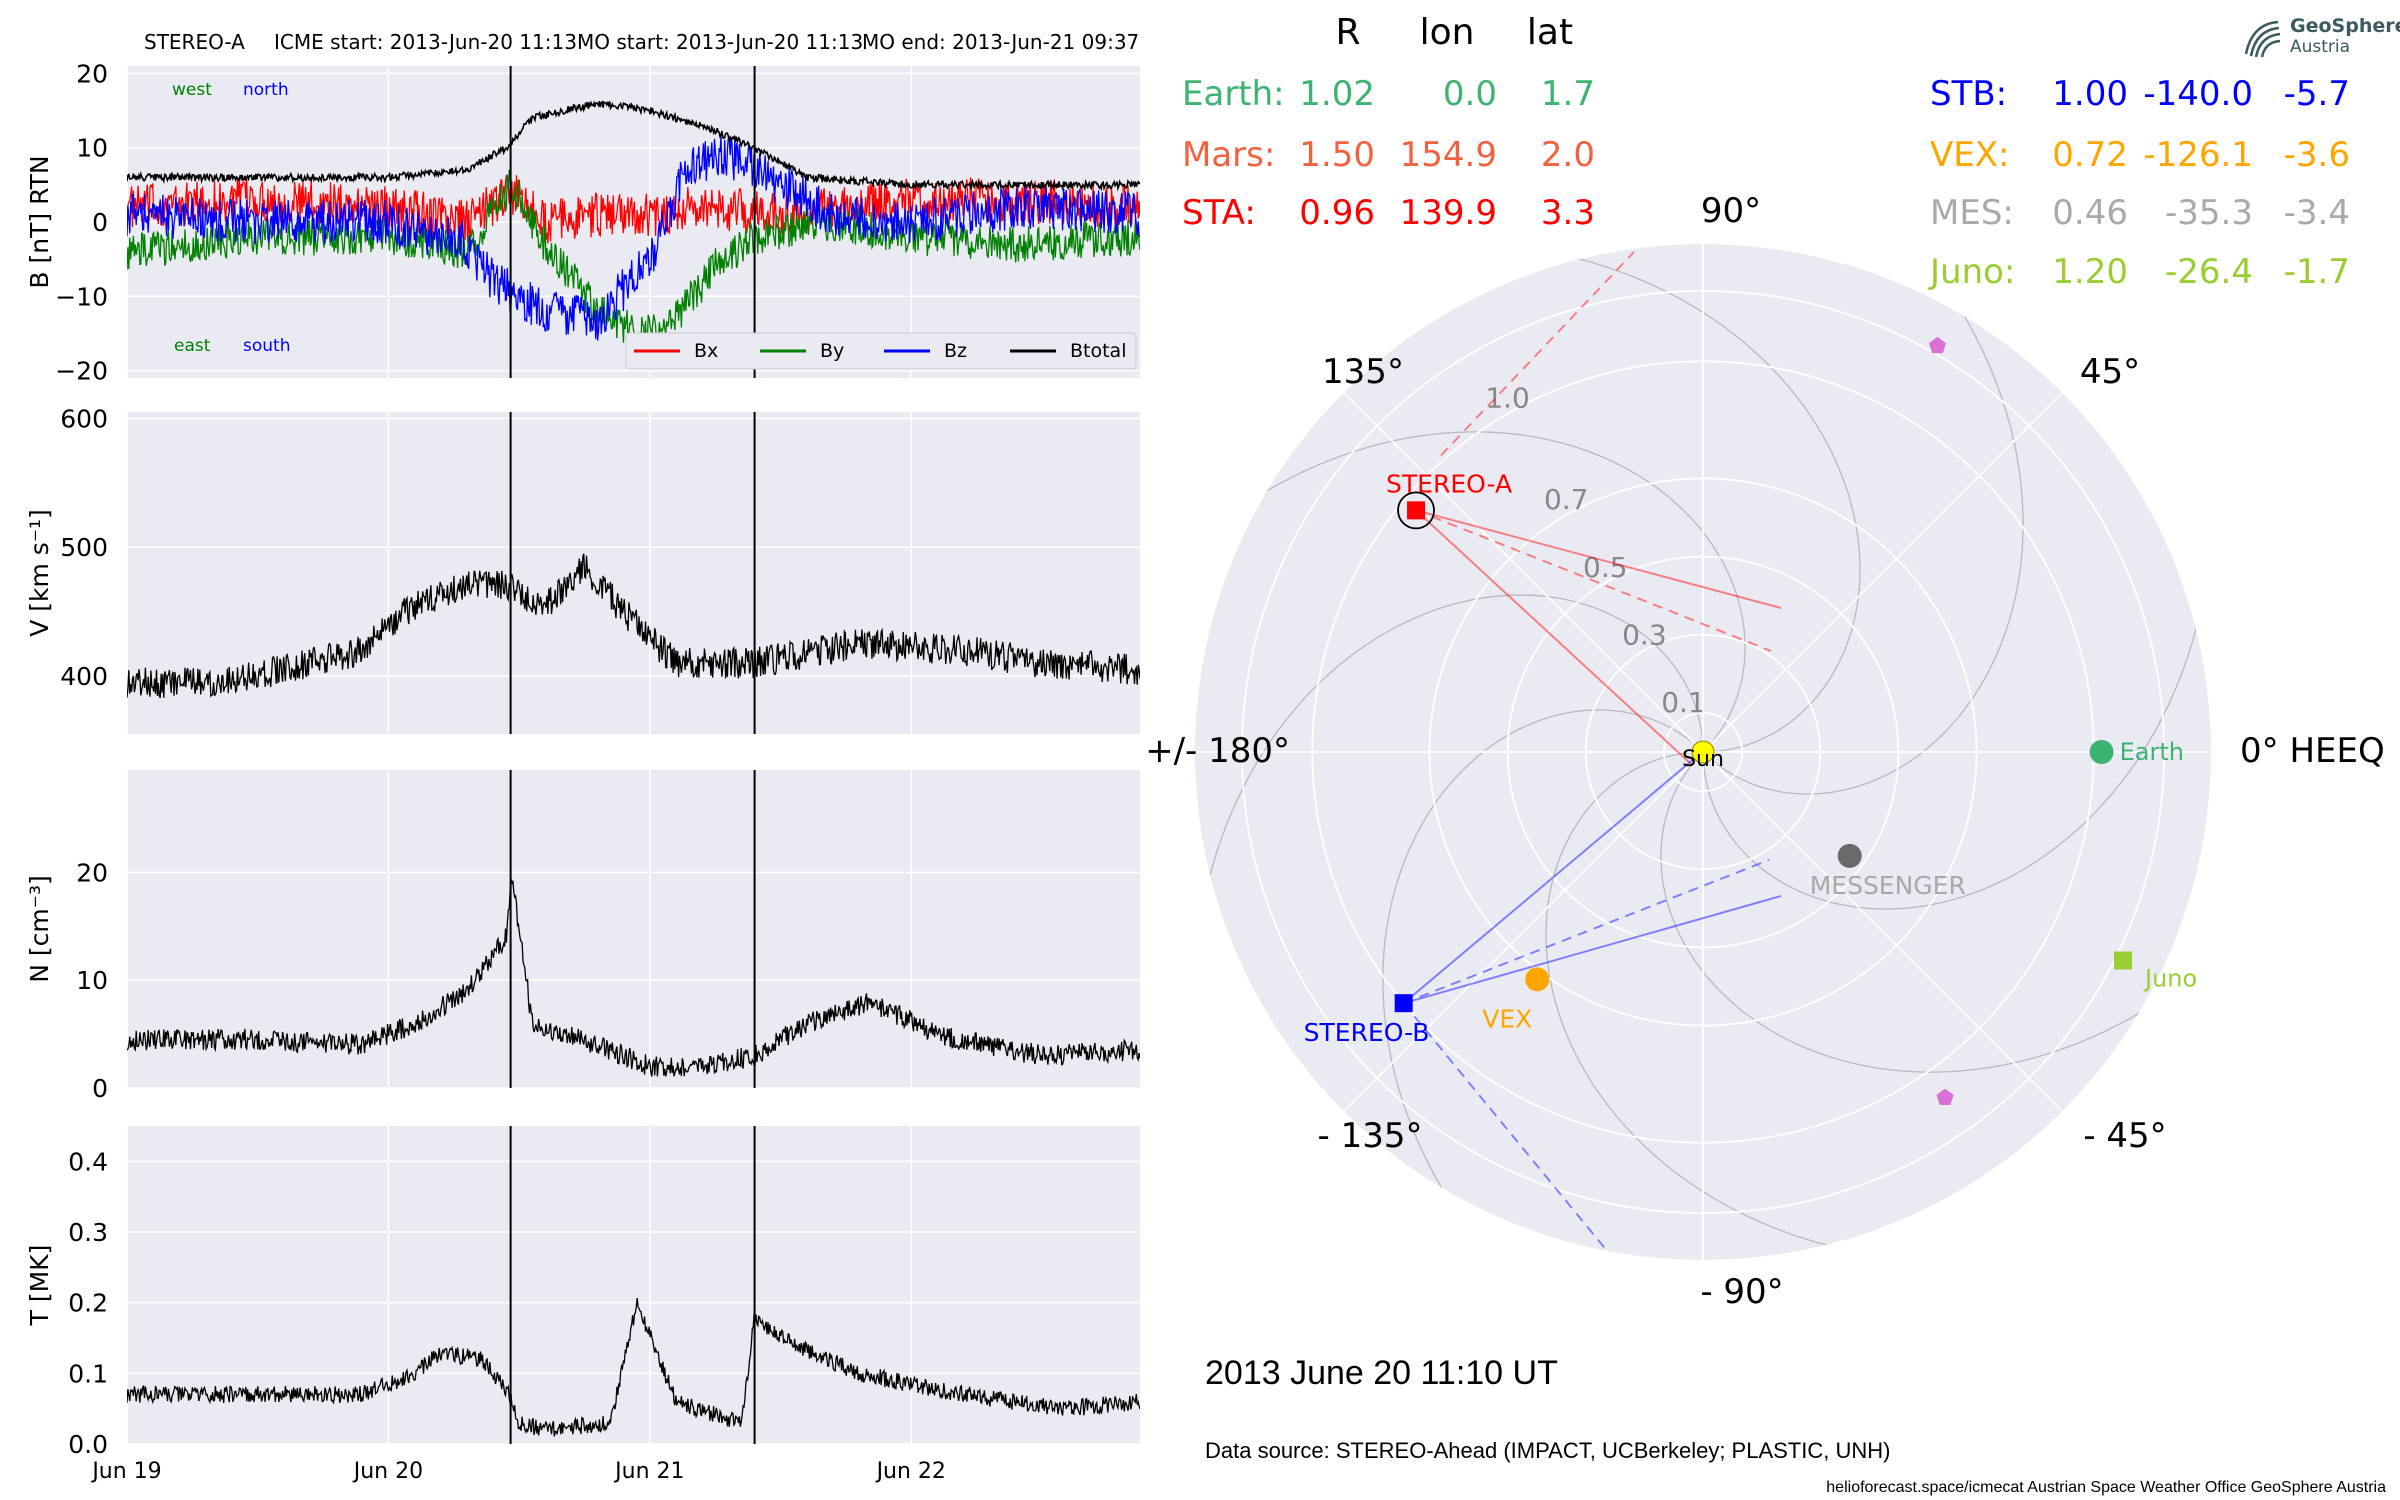 This screenshot has width=2400, height=1500. What do you see at coordinates (2262, 39) in the screenshot?
I see `geosphere-logo-icon` at bounding box center [2262, 39].